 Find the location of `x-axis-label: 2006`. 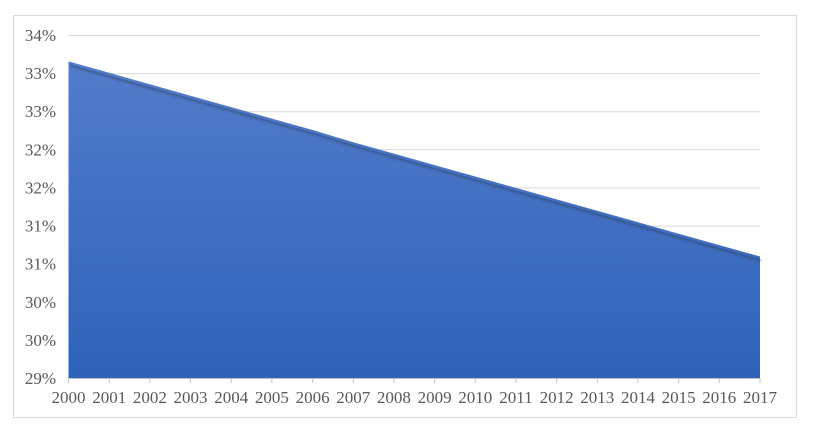

x-axis-label: 2006 is located at coordinates (313, 397).